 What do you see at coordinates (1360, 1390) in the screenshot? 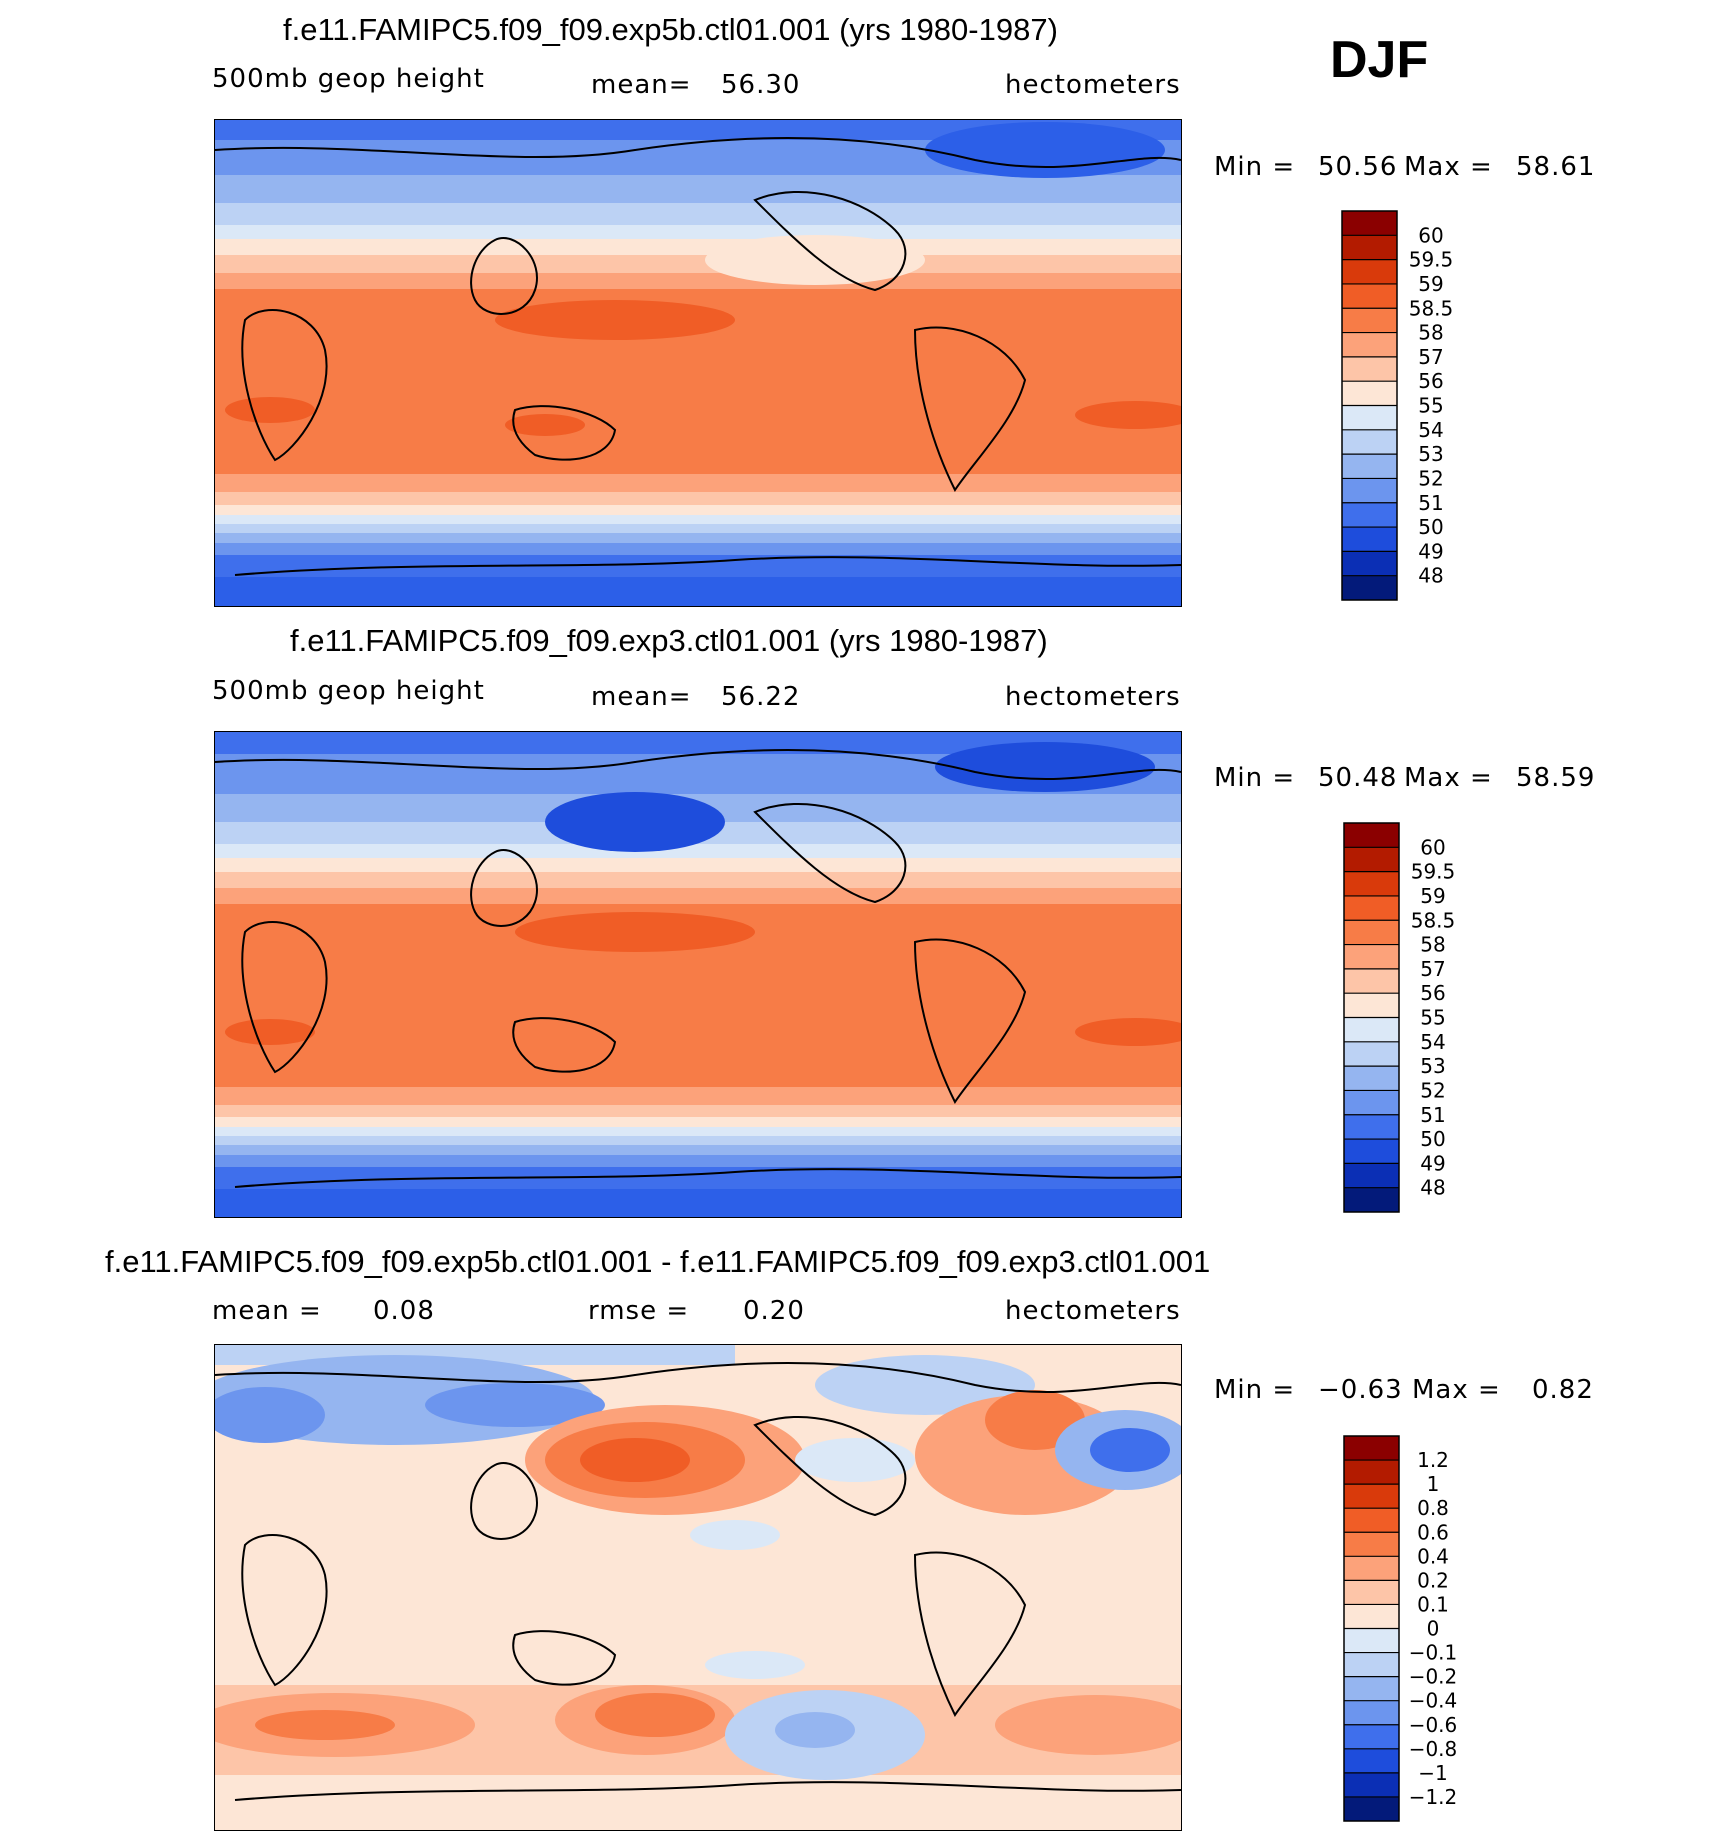
I see `panel3-min-value: −0.63` at bounding box center [1360, 1390].